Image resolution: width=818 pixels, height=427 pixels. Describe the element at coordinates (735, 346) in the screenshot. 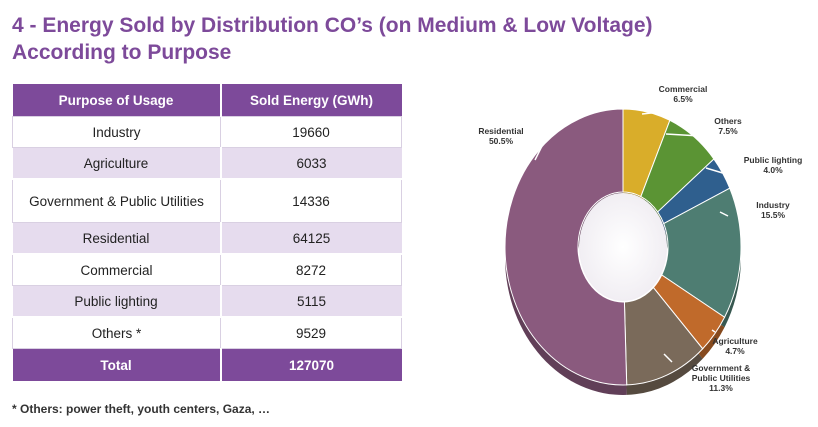

I see `slice-label: Agriculture 4.7%` at that location.